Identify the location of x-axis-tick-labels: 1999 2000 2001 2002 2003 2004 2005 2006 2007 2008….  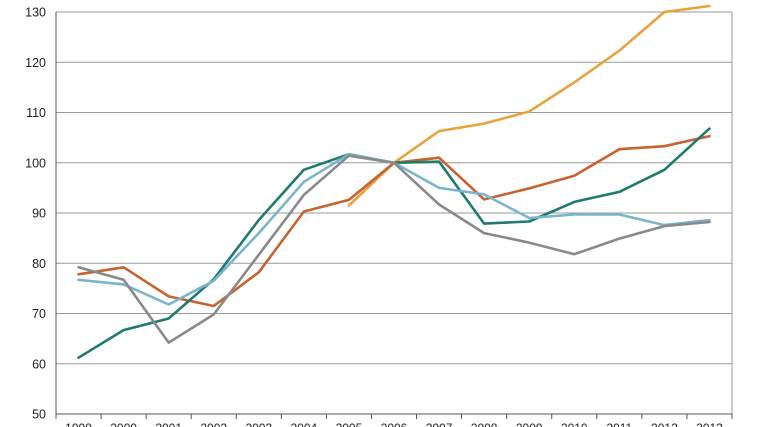
(394, 424).